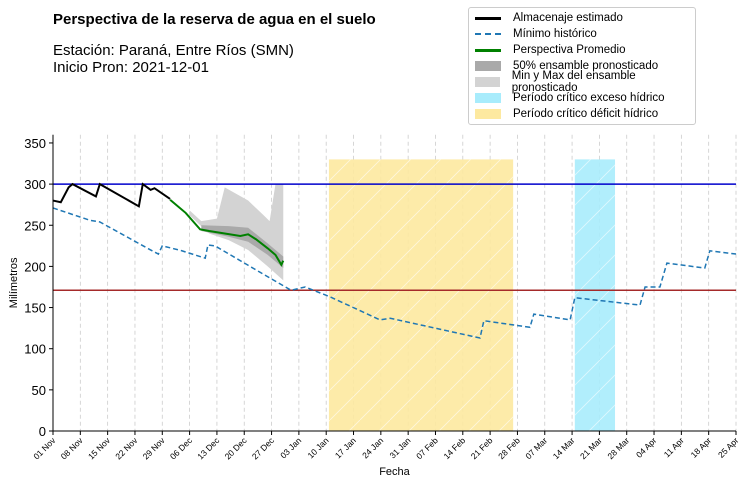  I want to click on average-outlook-line, so click(227, 232).